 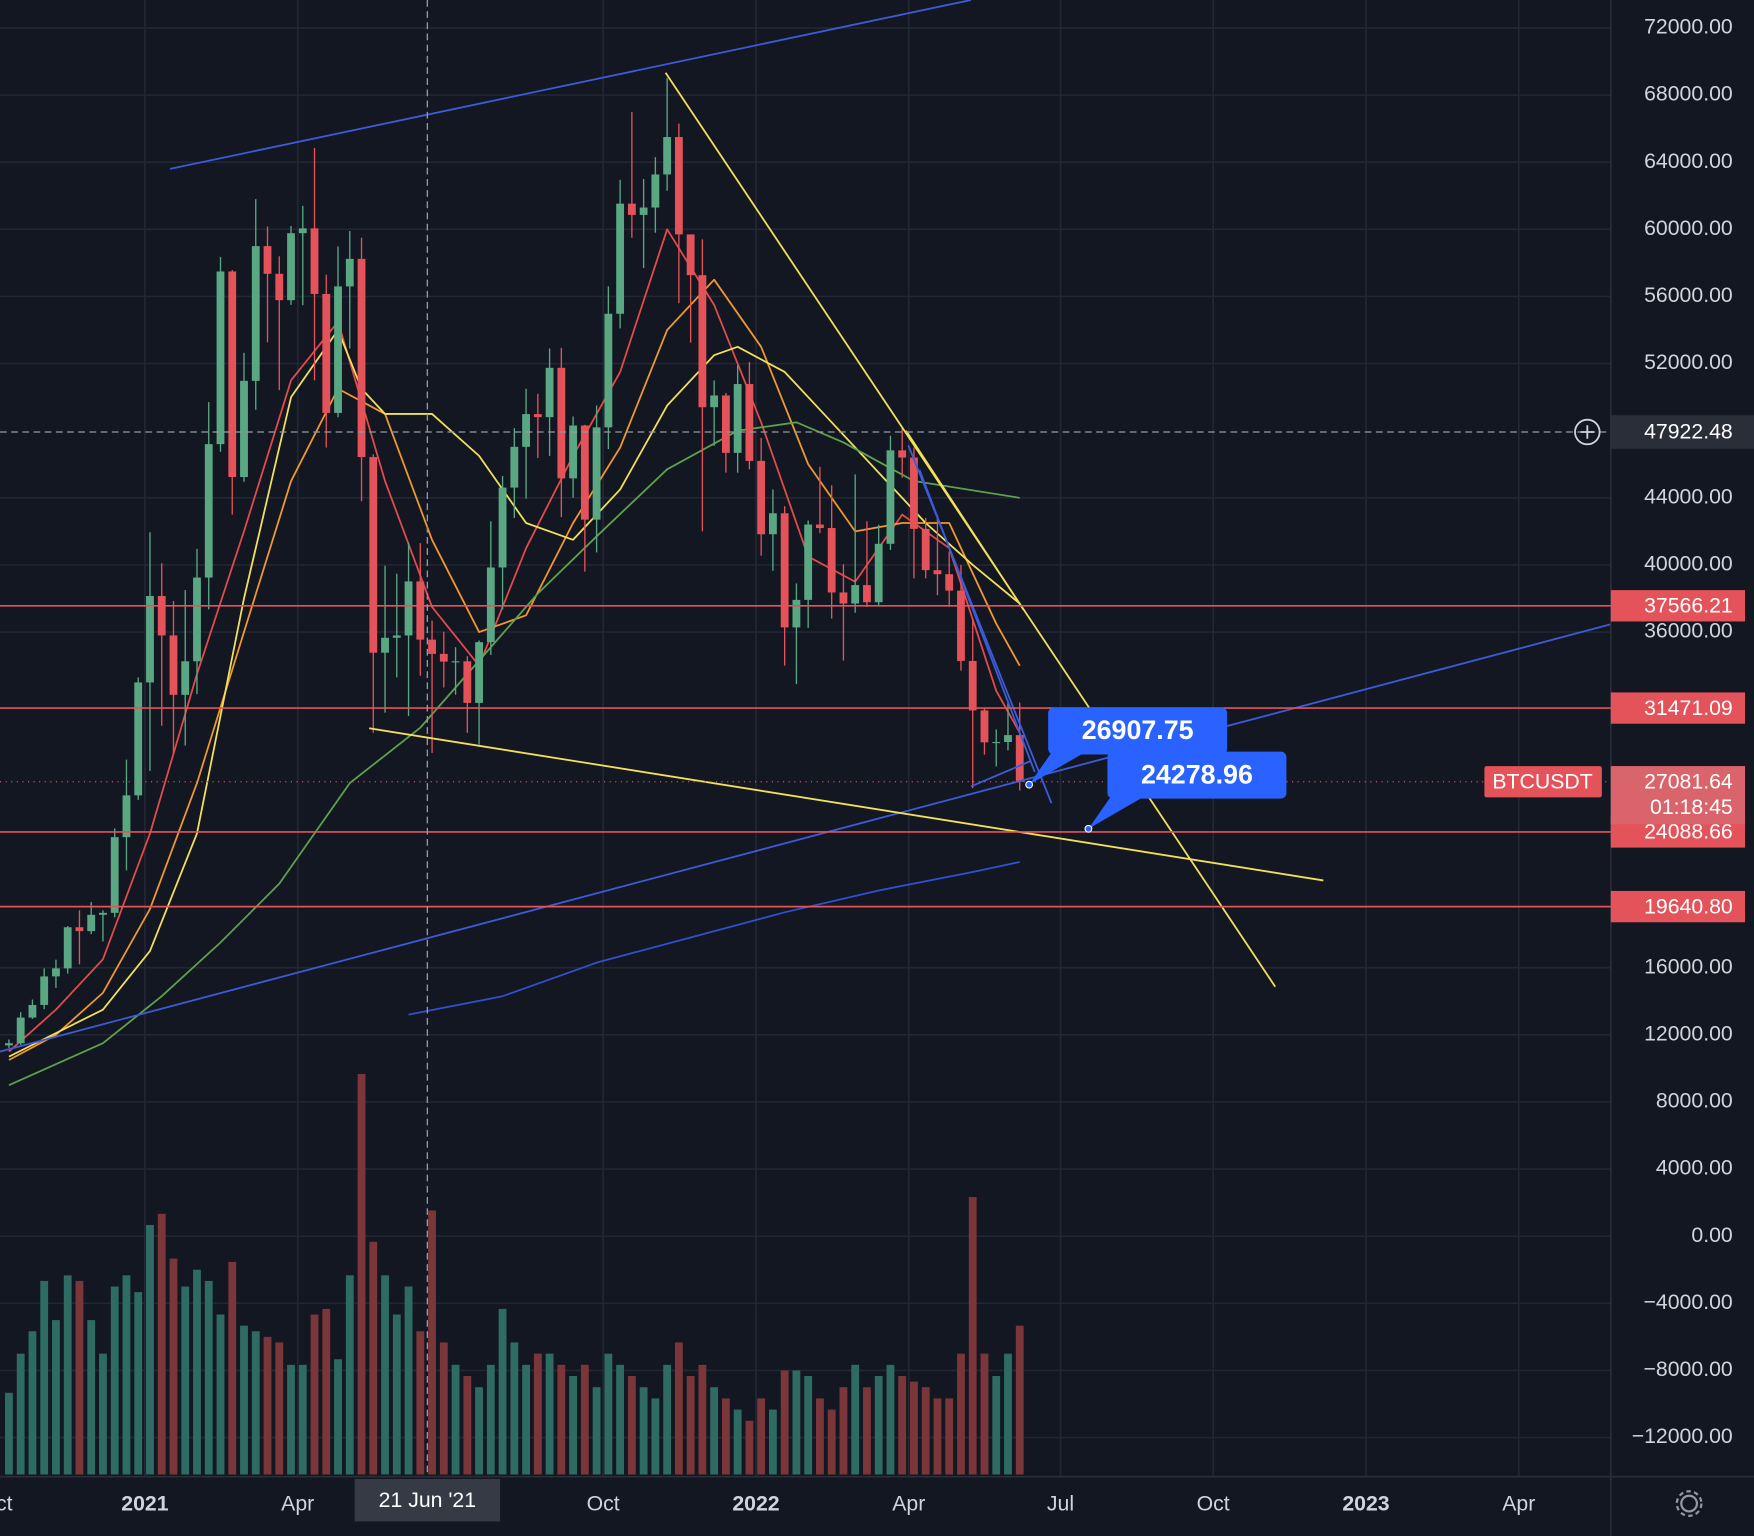 I want to click on crosshair-price-label: 47922.48, so click(x=1688, y=432).